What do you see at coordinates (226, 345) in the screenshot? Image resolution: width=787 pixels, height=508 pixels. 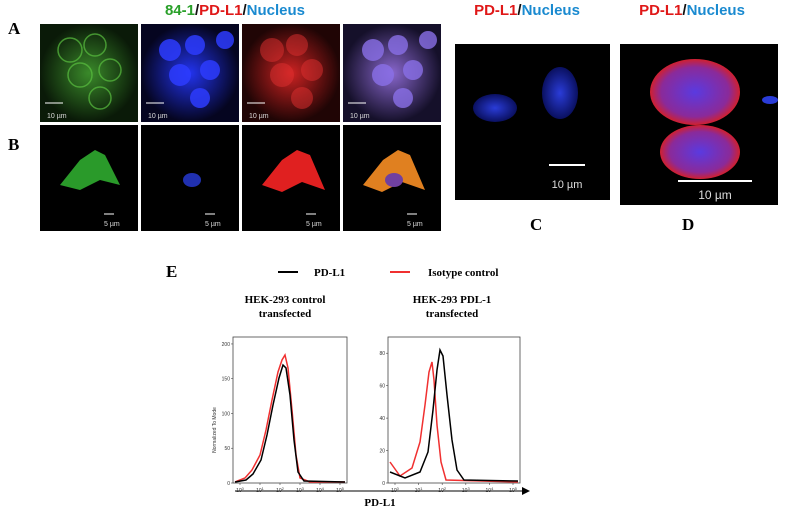 I see `y-tick-label: 200` at bounding box center [226, 345].